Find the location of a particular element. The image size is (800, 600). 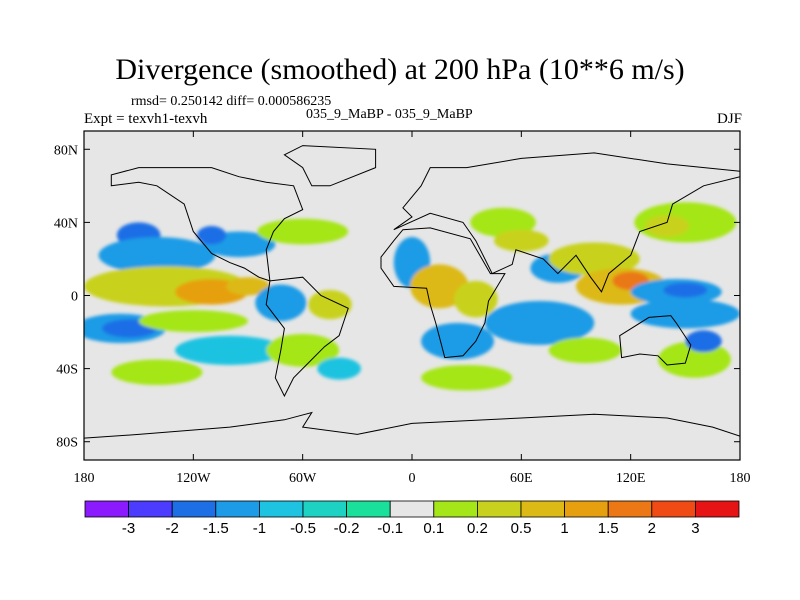

coastline-eurasia is located at coordinates (566, 222).